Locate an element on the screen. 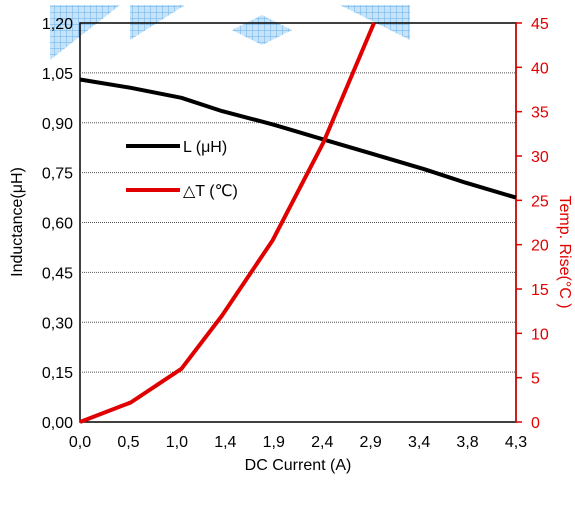  right-tick-label: 0 is located at coordinates (535, 423).